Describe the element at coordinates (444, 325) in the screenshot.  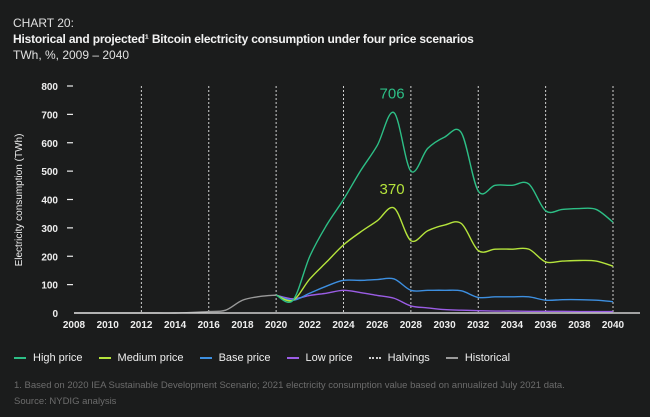
I see `x-tick-label: 2030` at that location.